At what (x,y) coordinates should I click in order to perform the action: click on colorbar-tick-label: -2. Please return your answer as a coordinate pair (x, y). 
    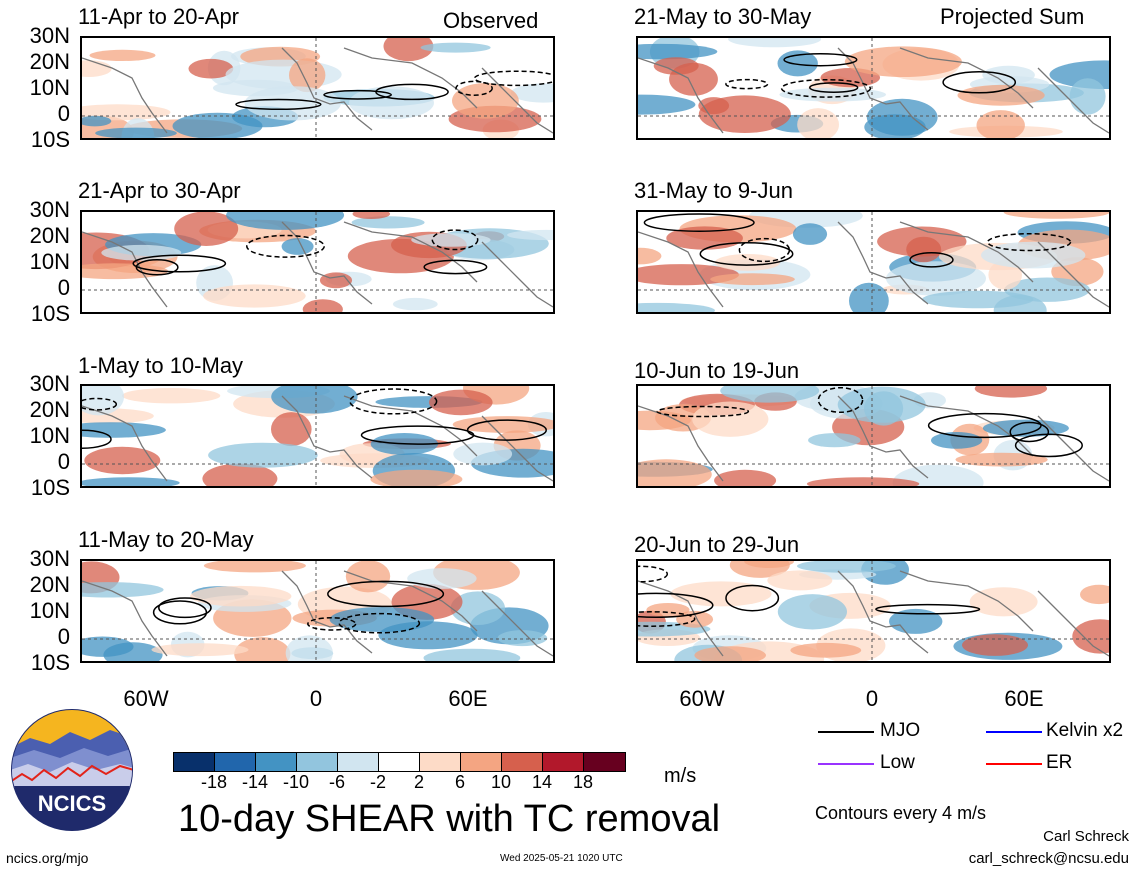
    Looking at the image, I should click on (378, 782).